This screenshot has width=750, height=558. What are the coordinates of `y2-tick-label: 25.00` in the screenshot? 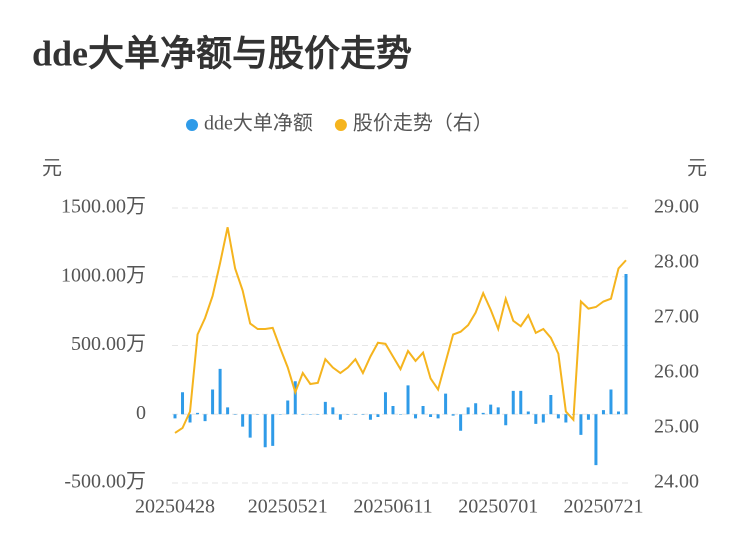 It's located at (676, 427).